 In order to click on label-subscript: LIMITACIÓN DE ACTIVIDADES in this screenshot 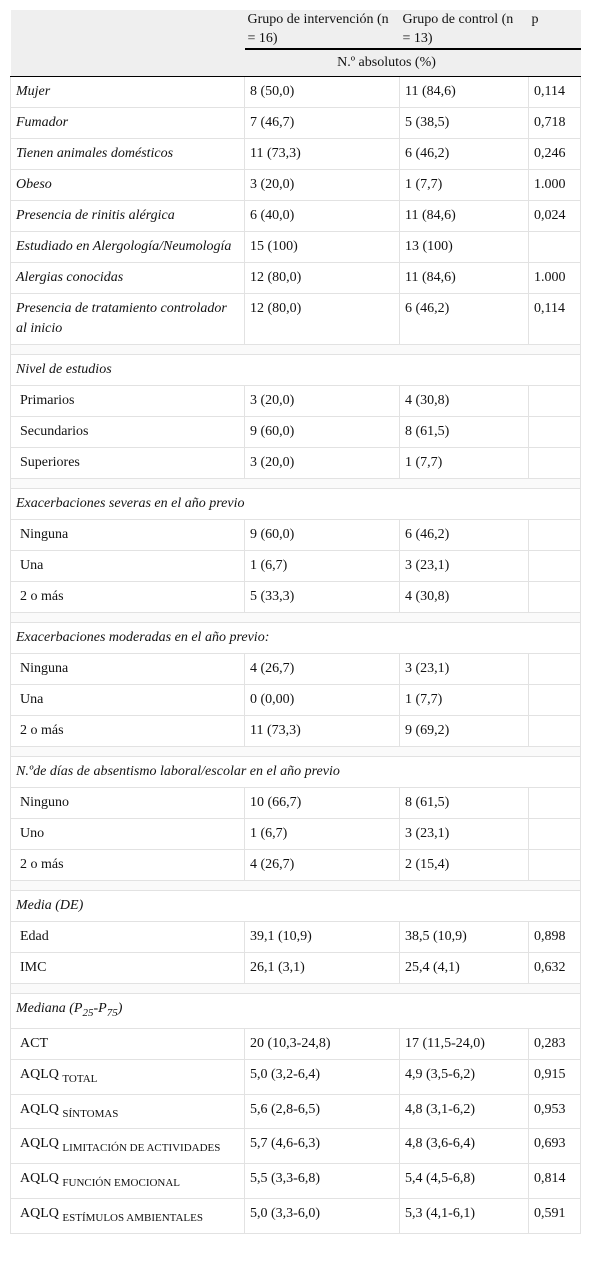, I will do `click(141, 1148)`.